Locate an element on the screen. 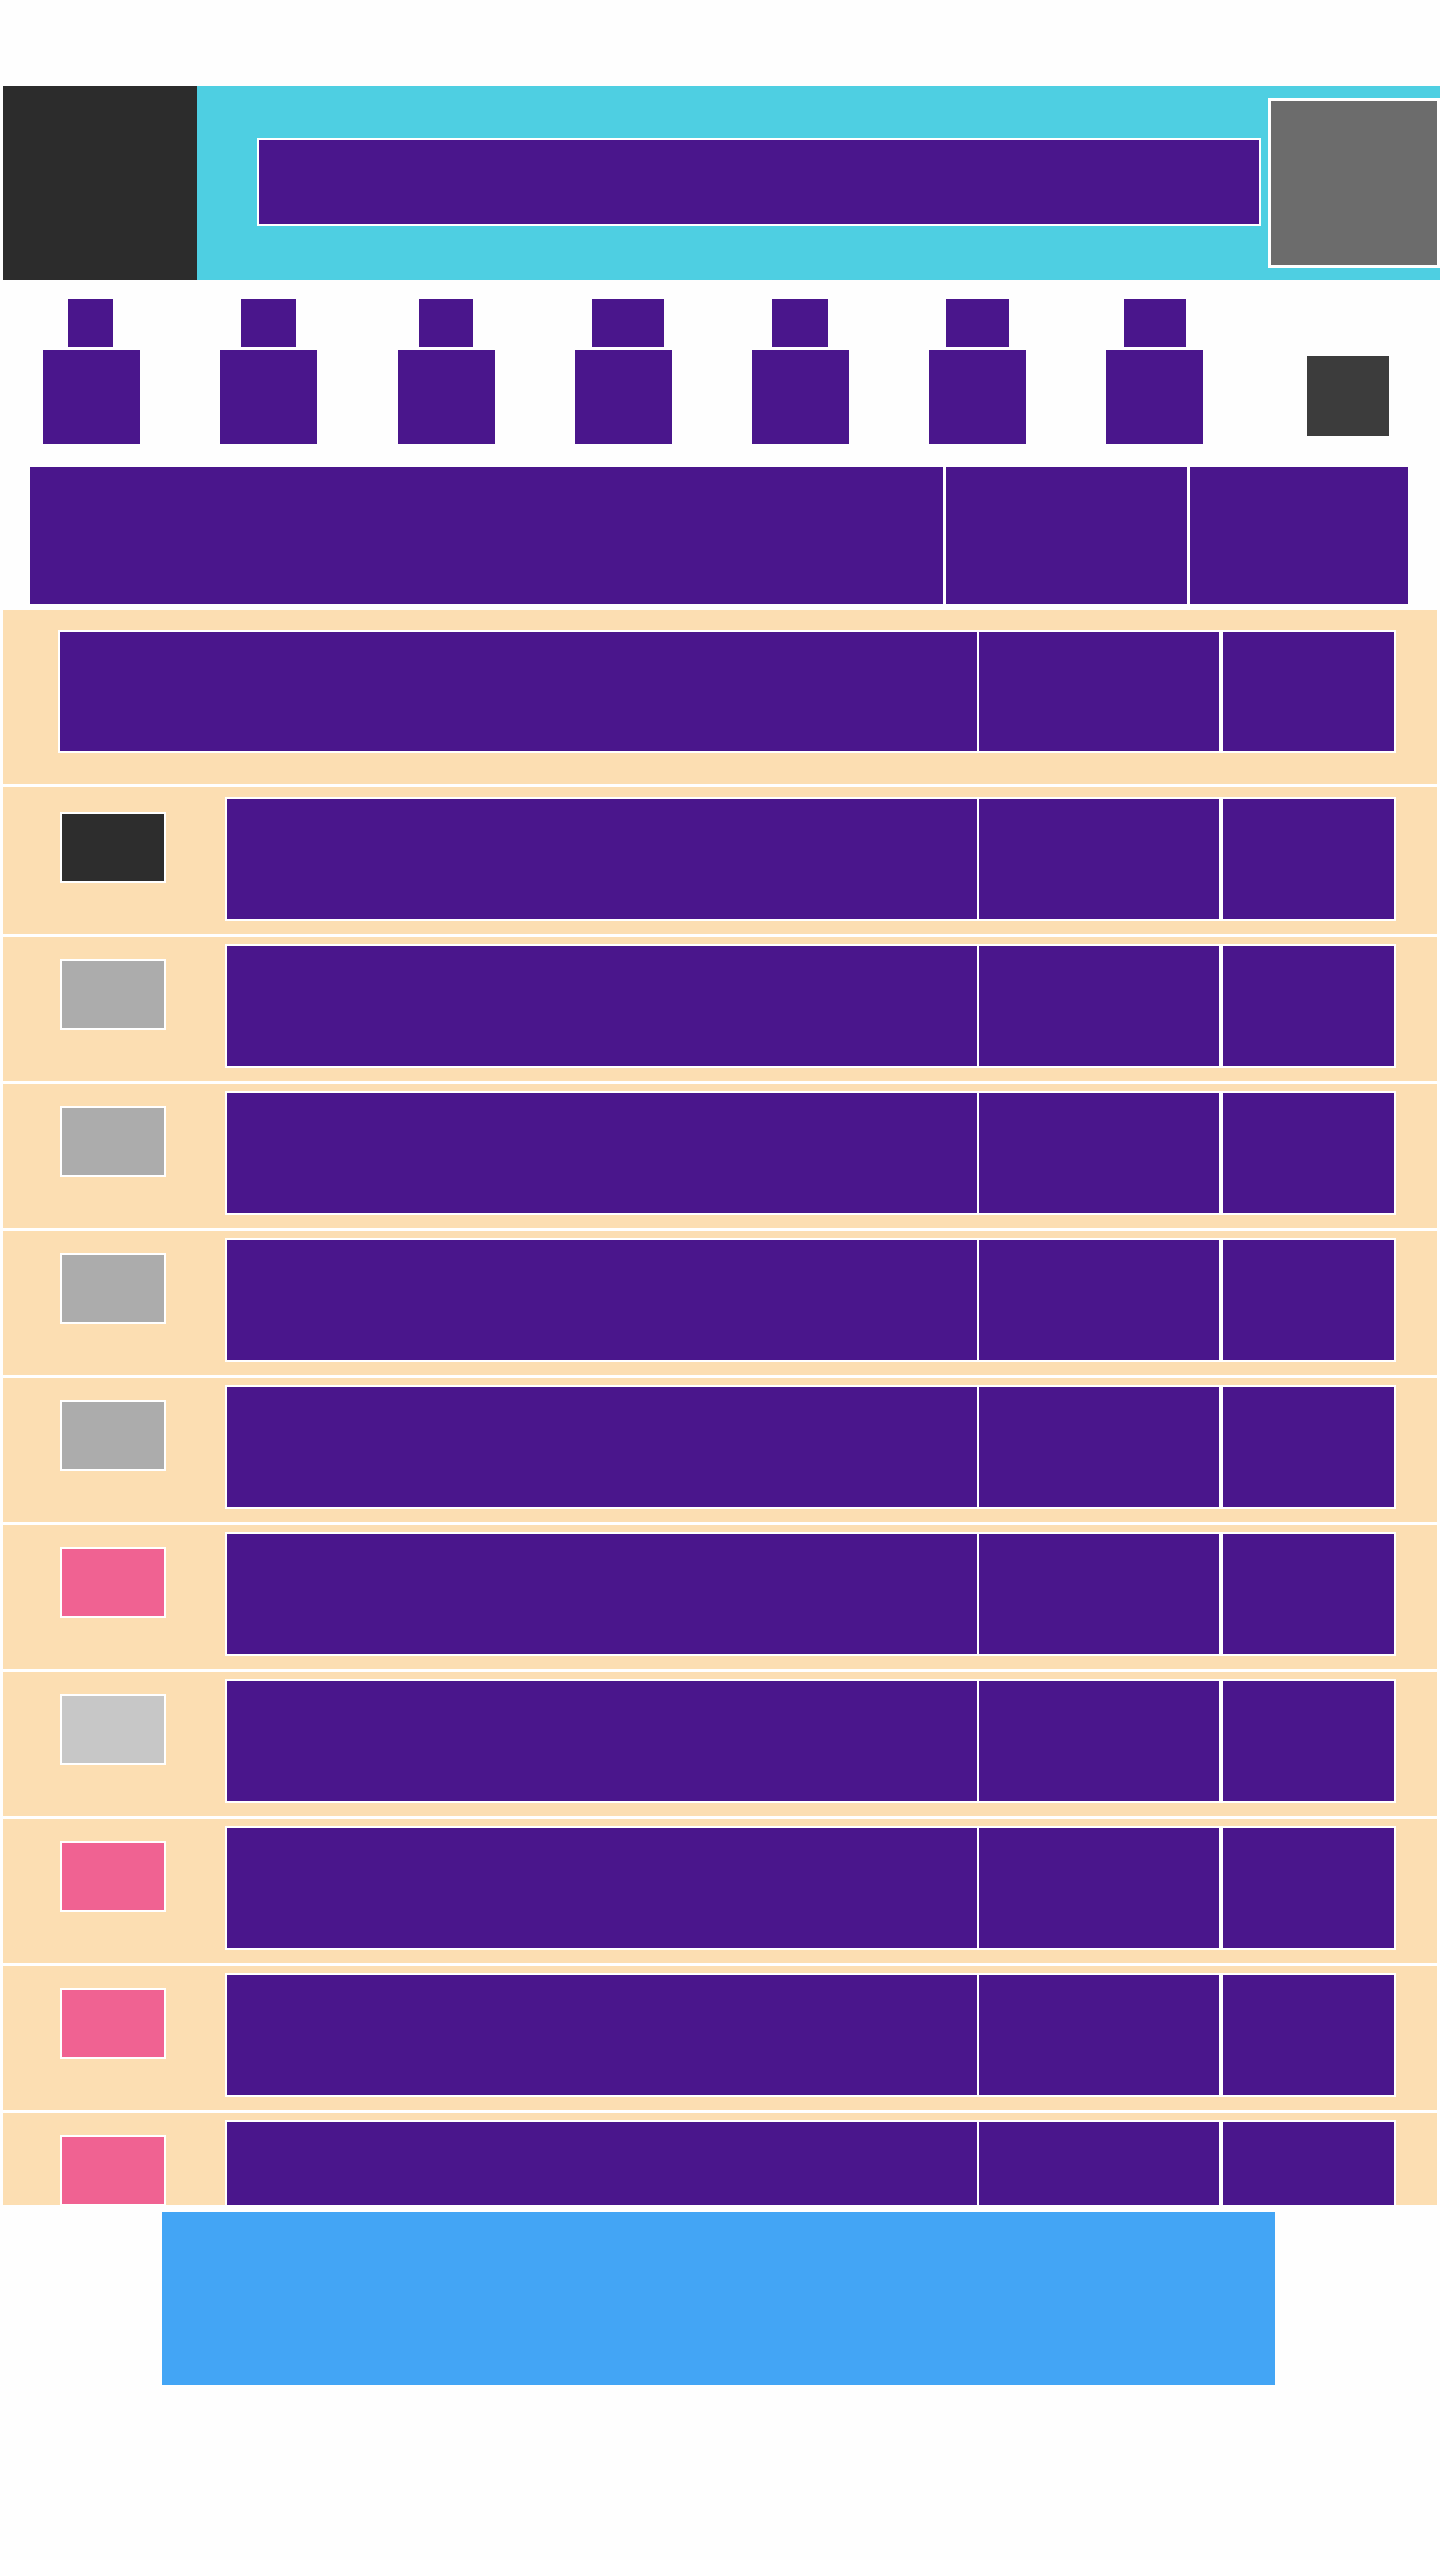 The height and width of the screenshot is (2560, 1440). column-header-action is located at coordinates (1299, 535).